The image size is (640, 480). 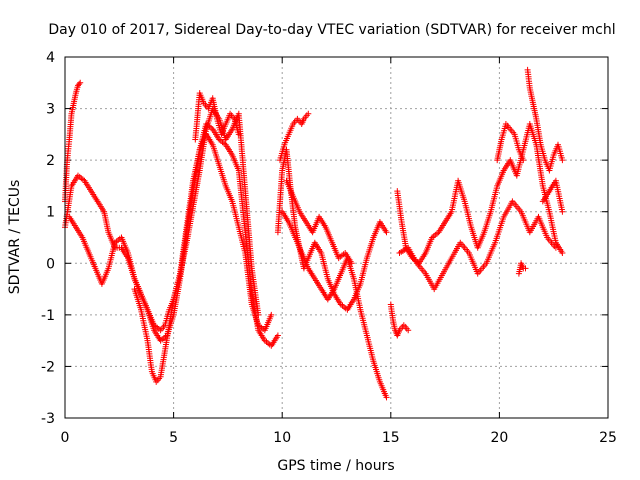 What do you see at coordinates (48, 419) in the screenshot?
I see `y-tick-label: -3` at bounding box center [48, 419].